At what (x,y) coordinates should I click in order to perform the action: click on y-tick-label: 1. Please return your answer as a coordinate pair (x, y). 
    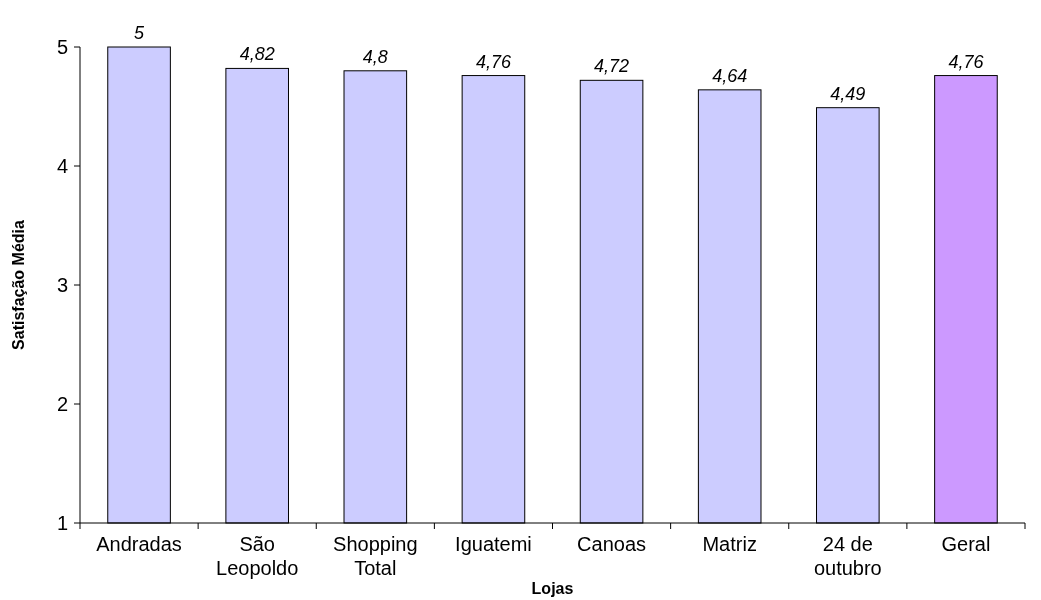
    Looking at the image, I should click on (62, 523).